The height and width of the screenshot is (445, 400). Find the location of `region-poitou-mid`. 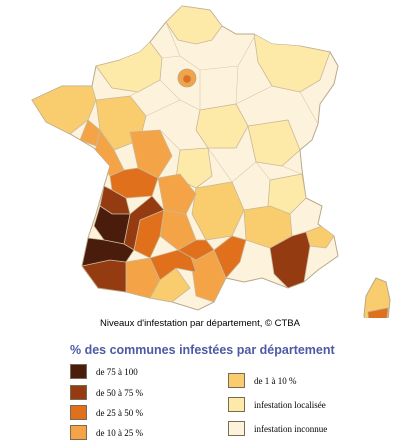

region-poitou-mid is located at coordinates (151, 154).